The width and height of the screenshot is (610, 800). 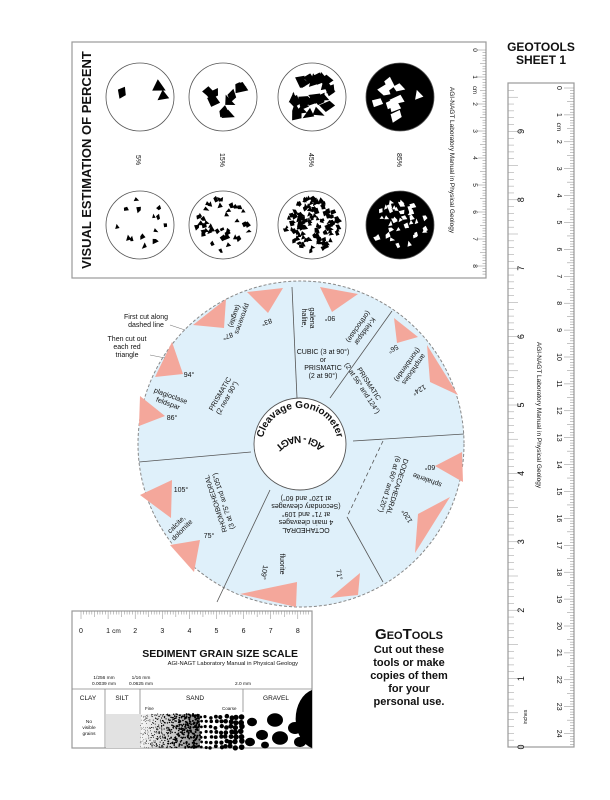 What do you see at coordinates (558, 599) in the screenshot?
I see `cm-label: 19` at bounding box center [558, 599].